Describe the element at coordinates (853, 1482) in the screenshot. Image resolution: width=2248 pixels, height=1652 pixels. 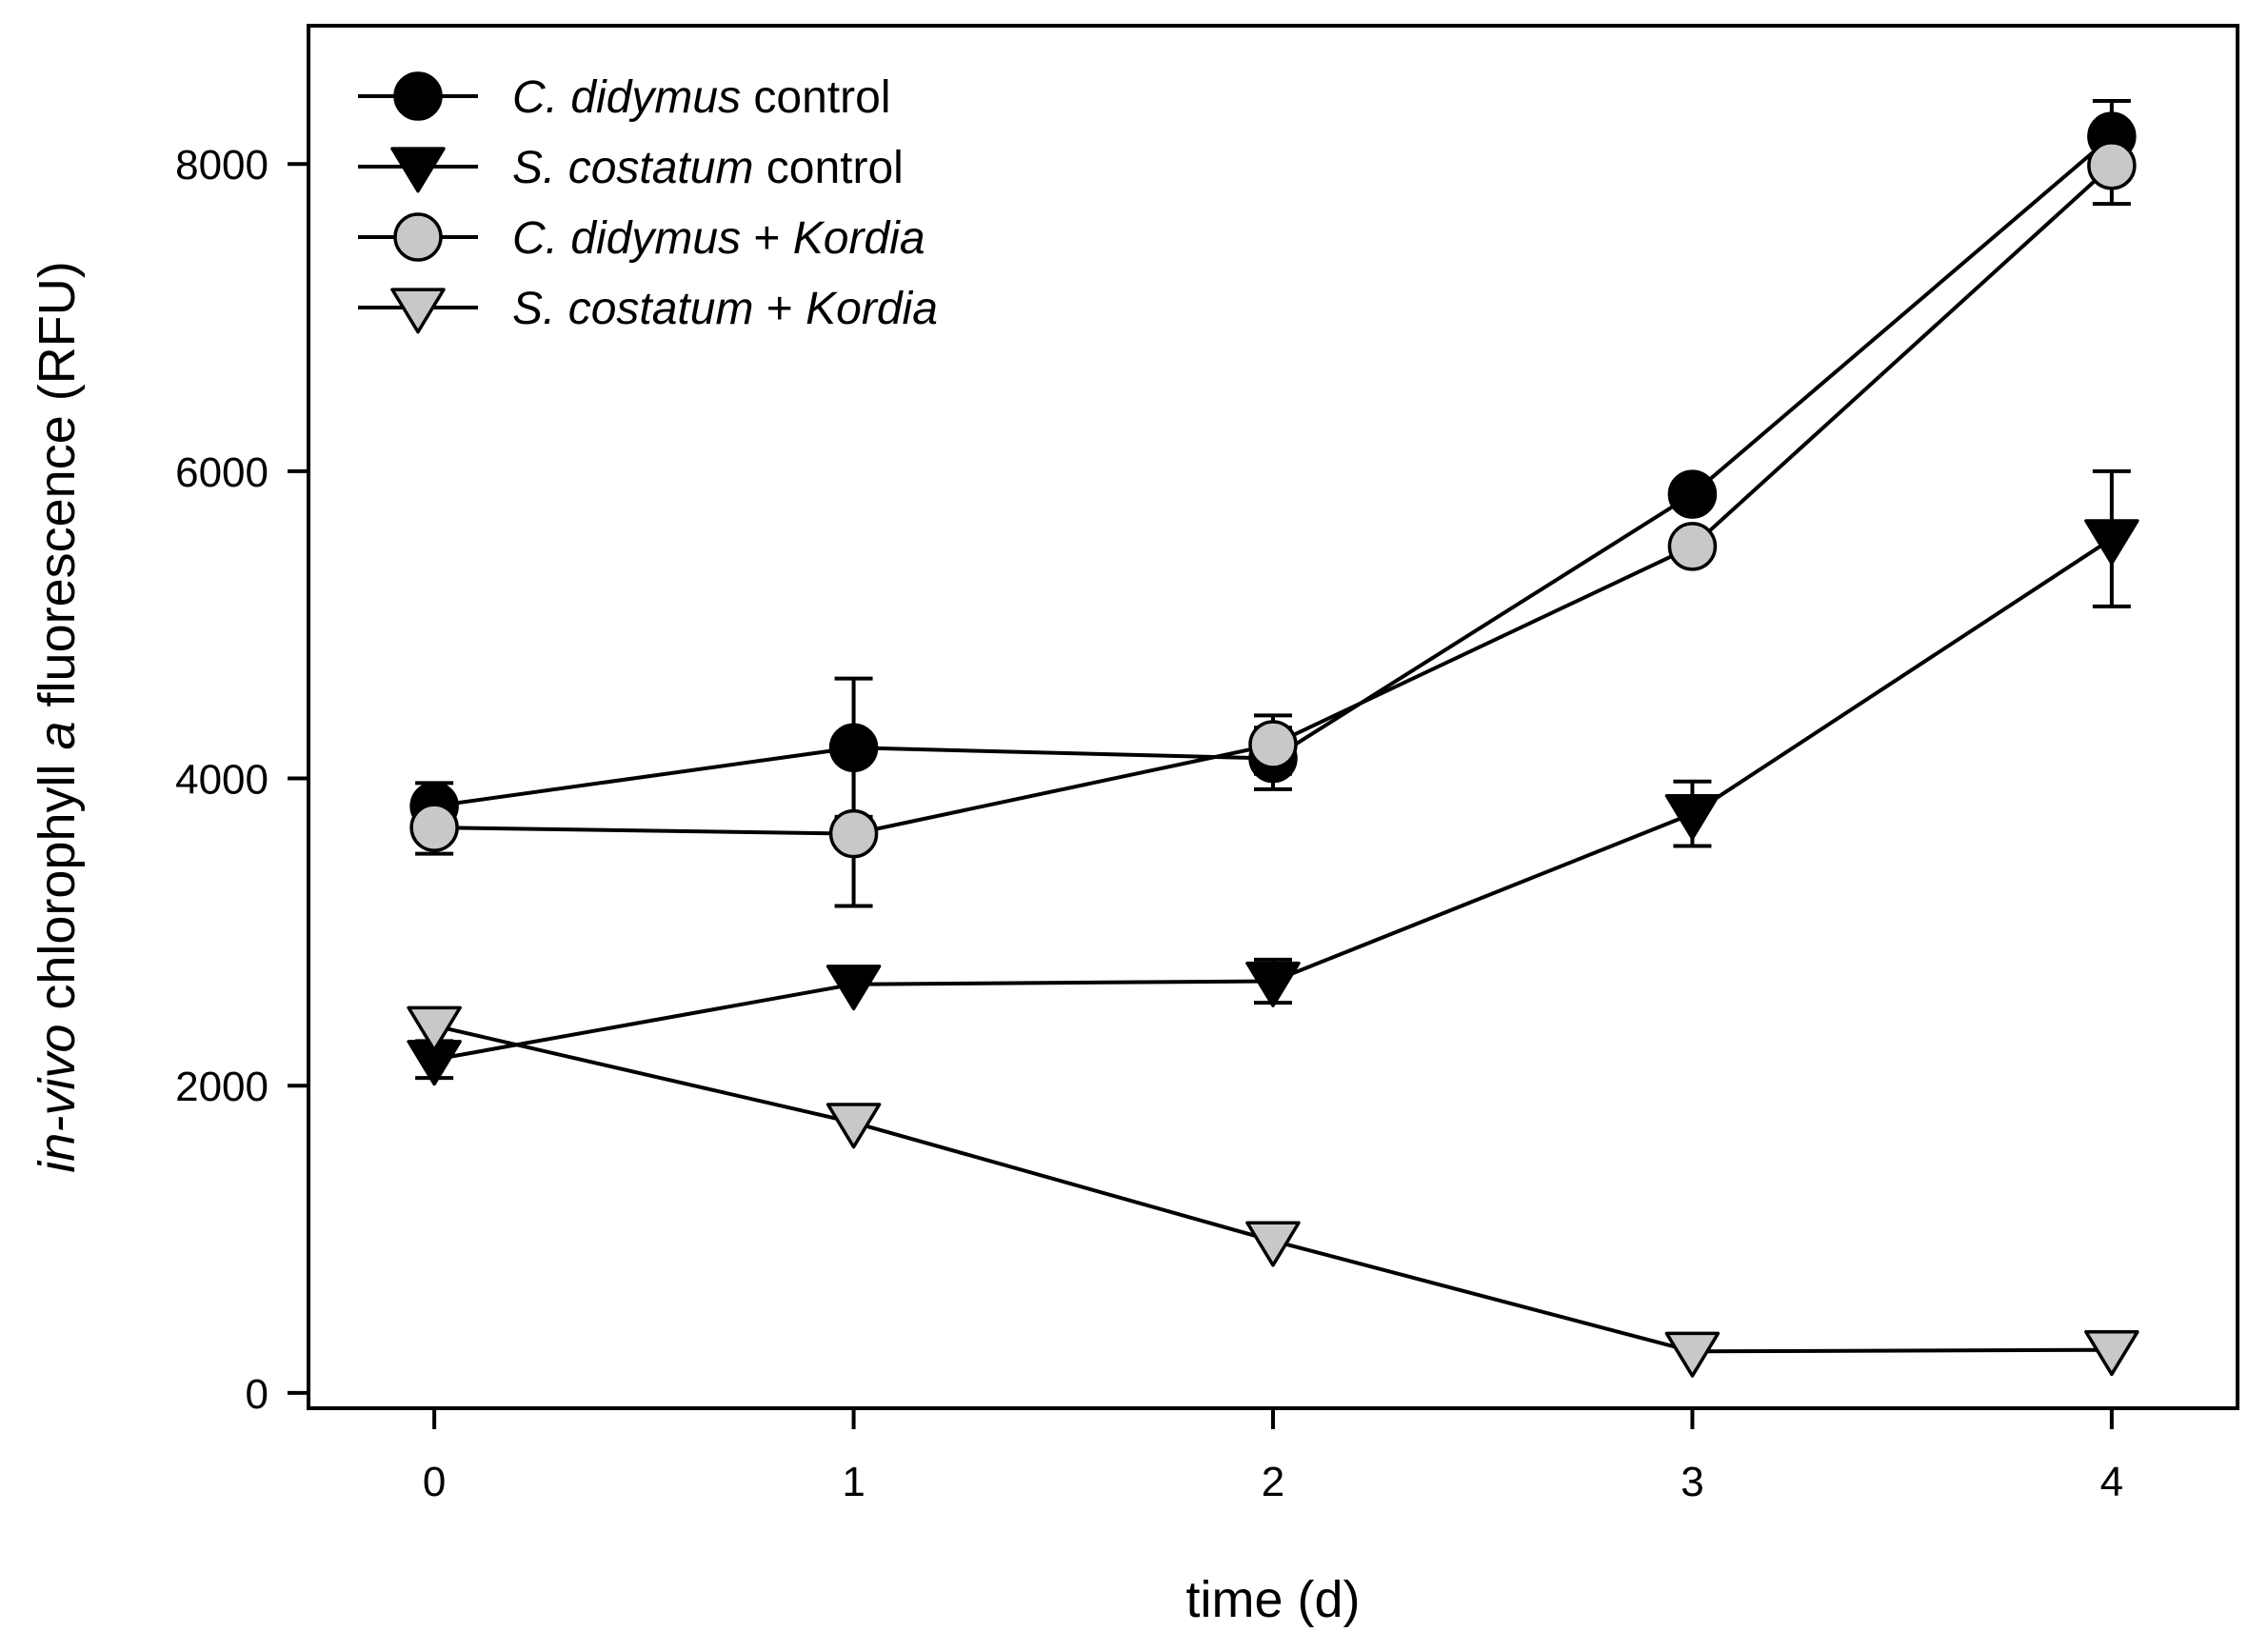
I see `x-tick-label: 1` at that location.